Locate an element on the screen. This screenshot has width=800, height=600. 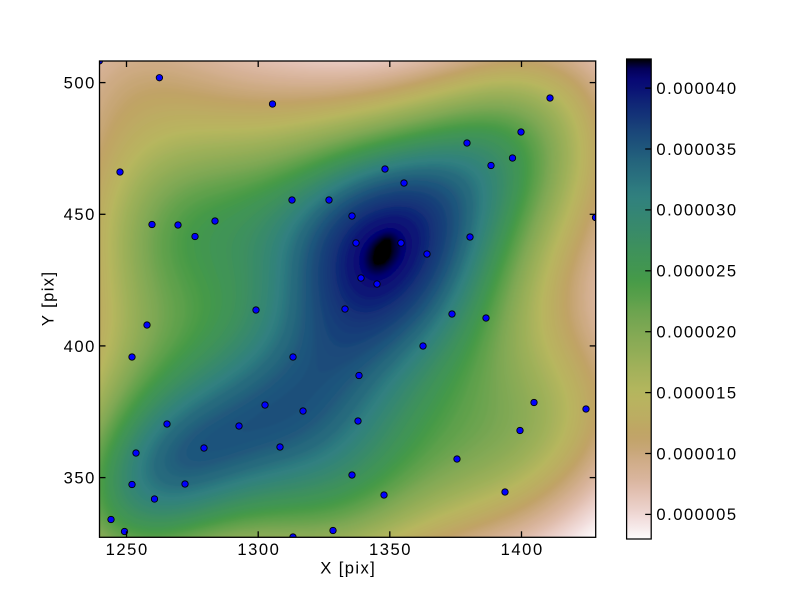
svg-text: 0.000035 is located at coordinates (696, 149).